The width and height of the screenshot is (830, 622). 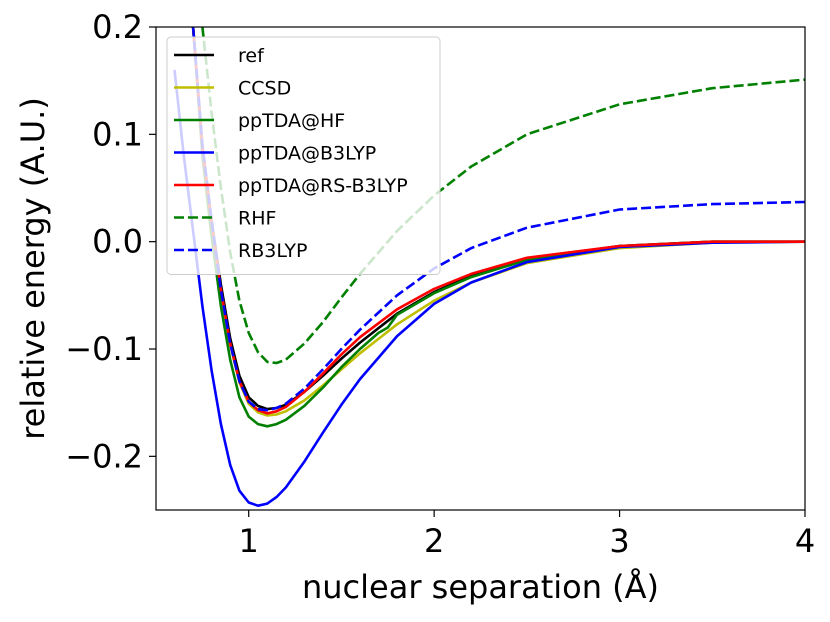 I want to click on y-axis: −0.2 −0.1 0.0 0.1 0.2, so click(x=110, y=241).